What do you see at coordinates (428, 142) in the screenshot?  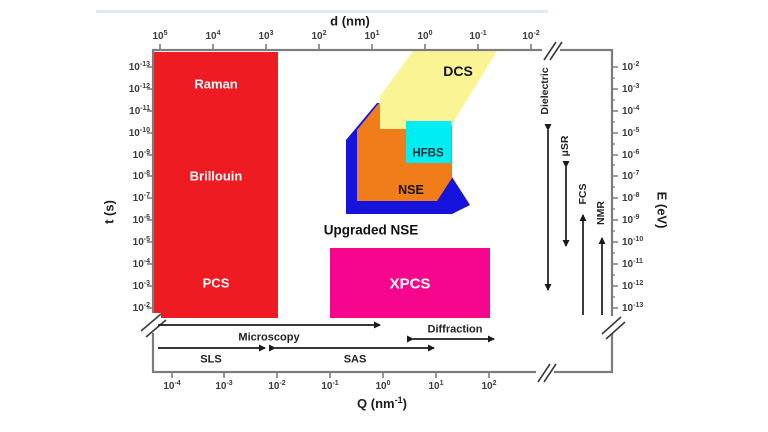 I see `hfbs-region-shape` at bounding box center [428, 142].